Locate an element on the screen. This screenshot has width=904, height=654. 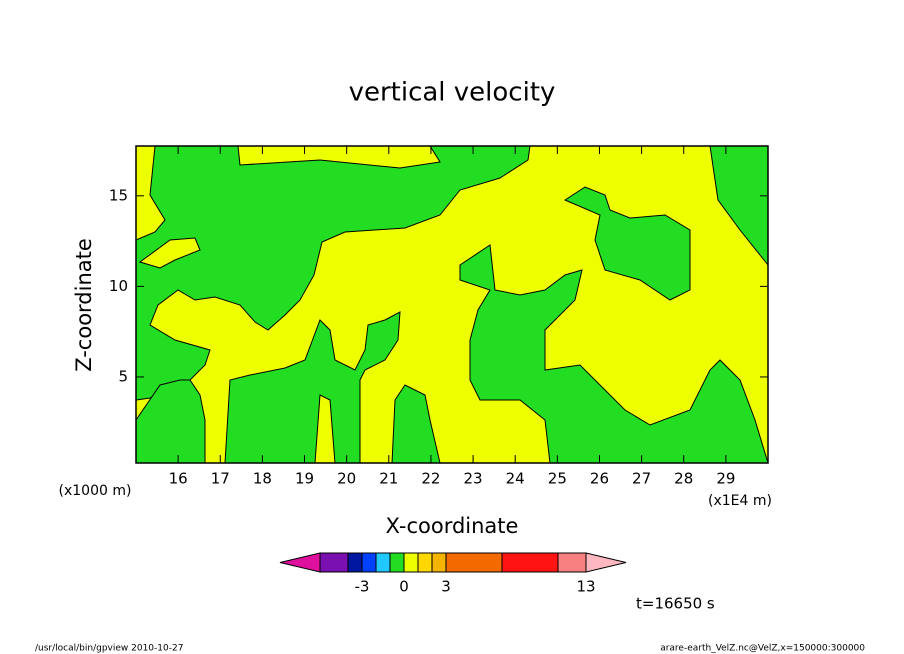
colorbar-label: 0 is located at coordinates (404, 587).